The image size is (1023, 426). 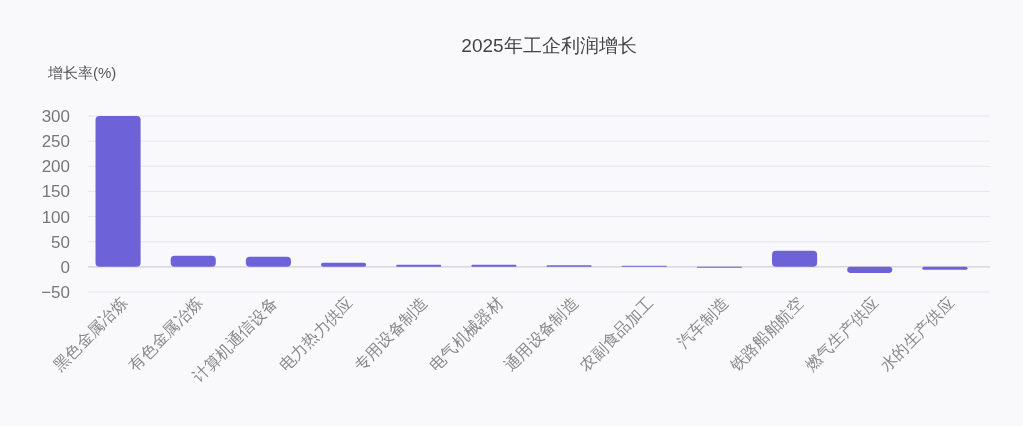 I want to click on chart-title: 2025年工企利润增长, so click(x=549, y=45).